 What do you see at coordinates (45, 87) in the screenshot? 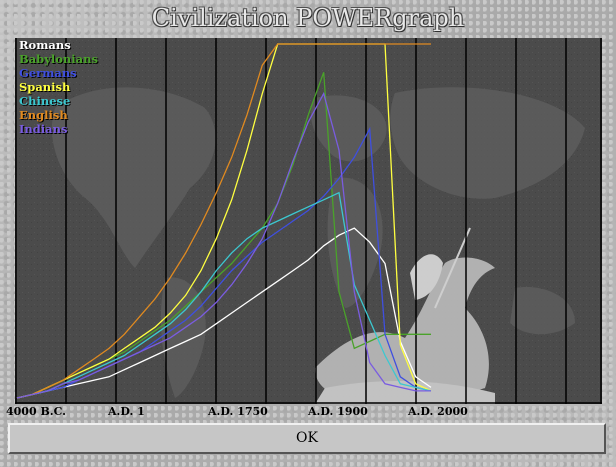
I see `legend-entry-spanish: Spanish` at bounding box center [45, 87].